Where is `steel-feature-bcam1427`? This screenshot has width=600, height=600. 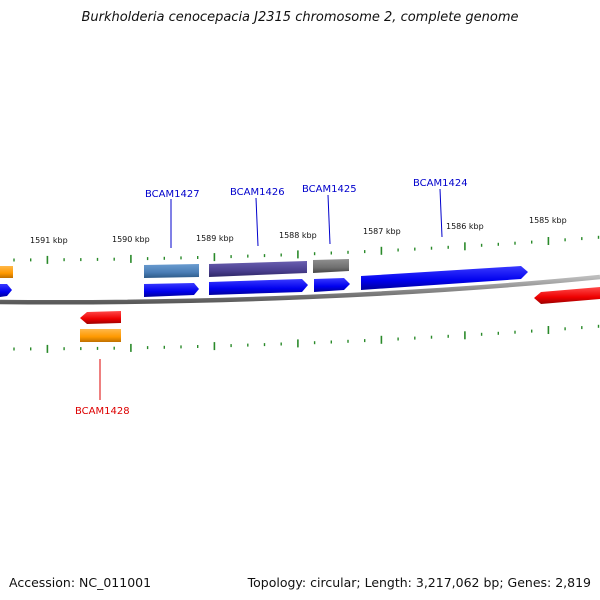 steel-feature-bcam1427 is located at coordinates (171, 271).